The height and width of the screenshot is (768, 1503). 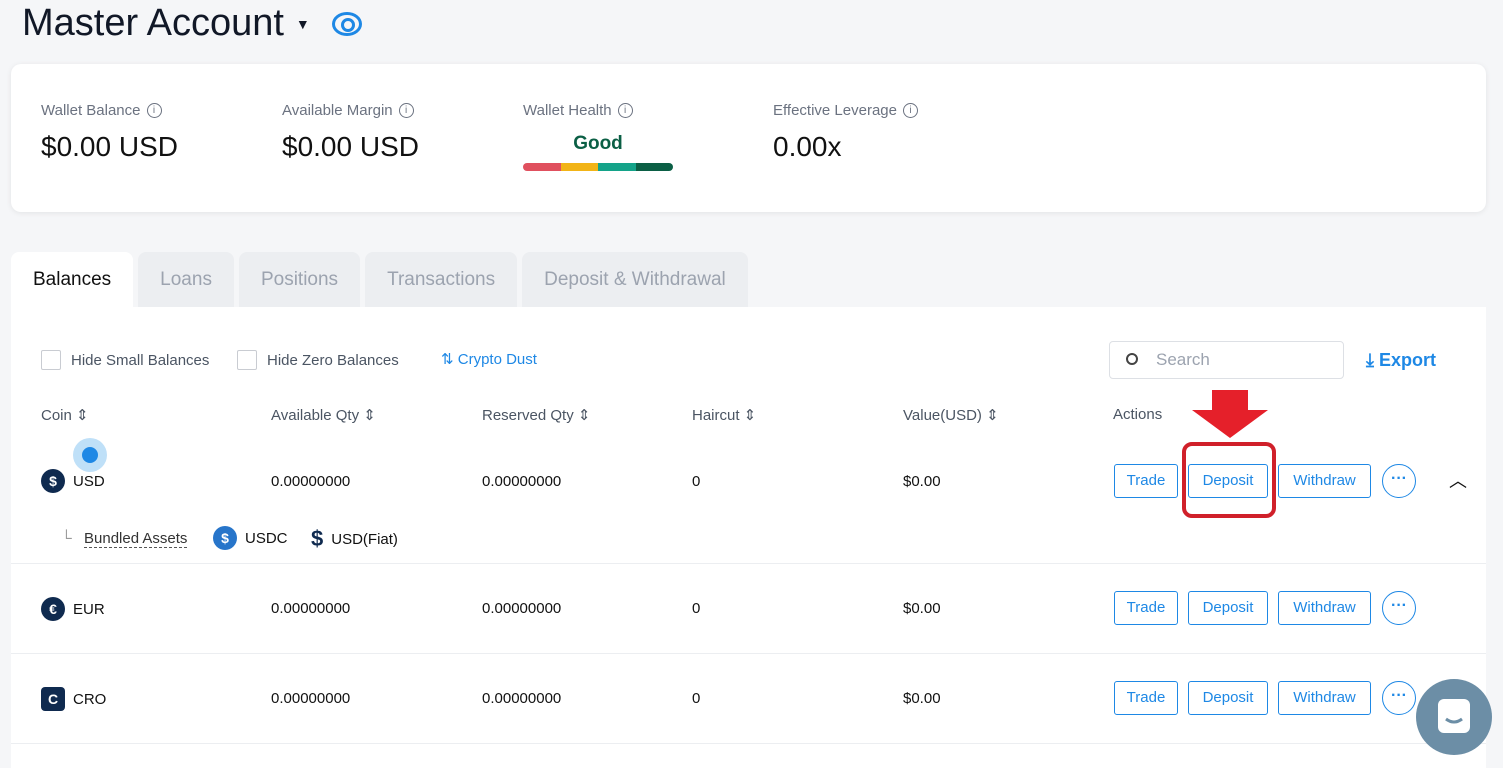 What do you see at coordinates (337, 110) in the screenshot?
I see `label: Available Margin` at bounding box center [337, 110].